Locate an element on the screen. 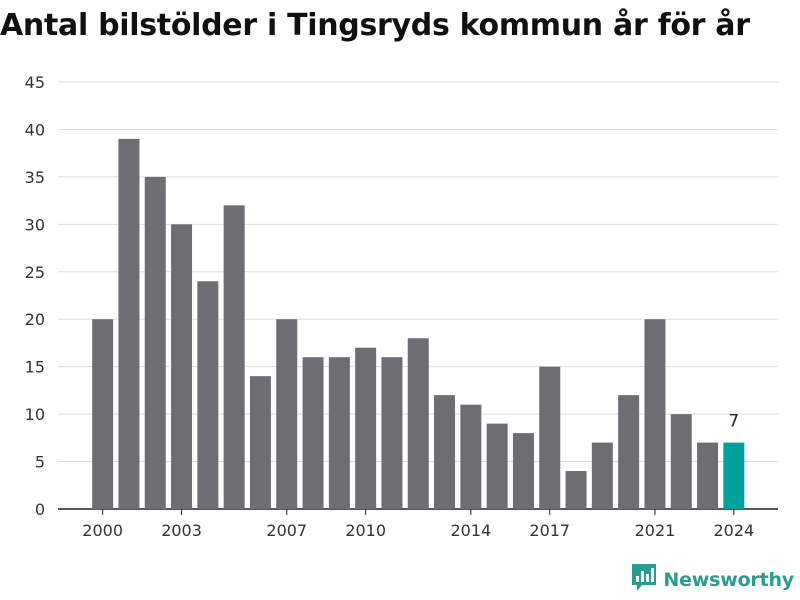 The width and height of the screenshot is (800, 600). x-tick-label-2021: 2021 is located at coordinates (655, 530).